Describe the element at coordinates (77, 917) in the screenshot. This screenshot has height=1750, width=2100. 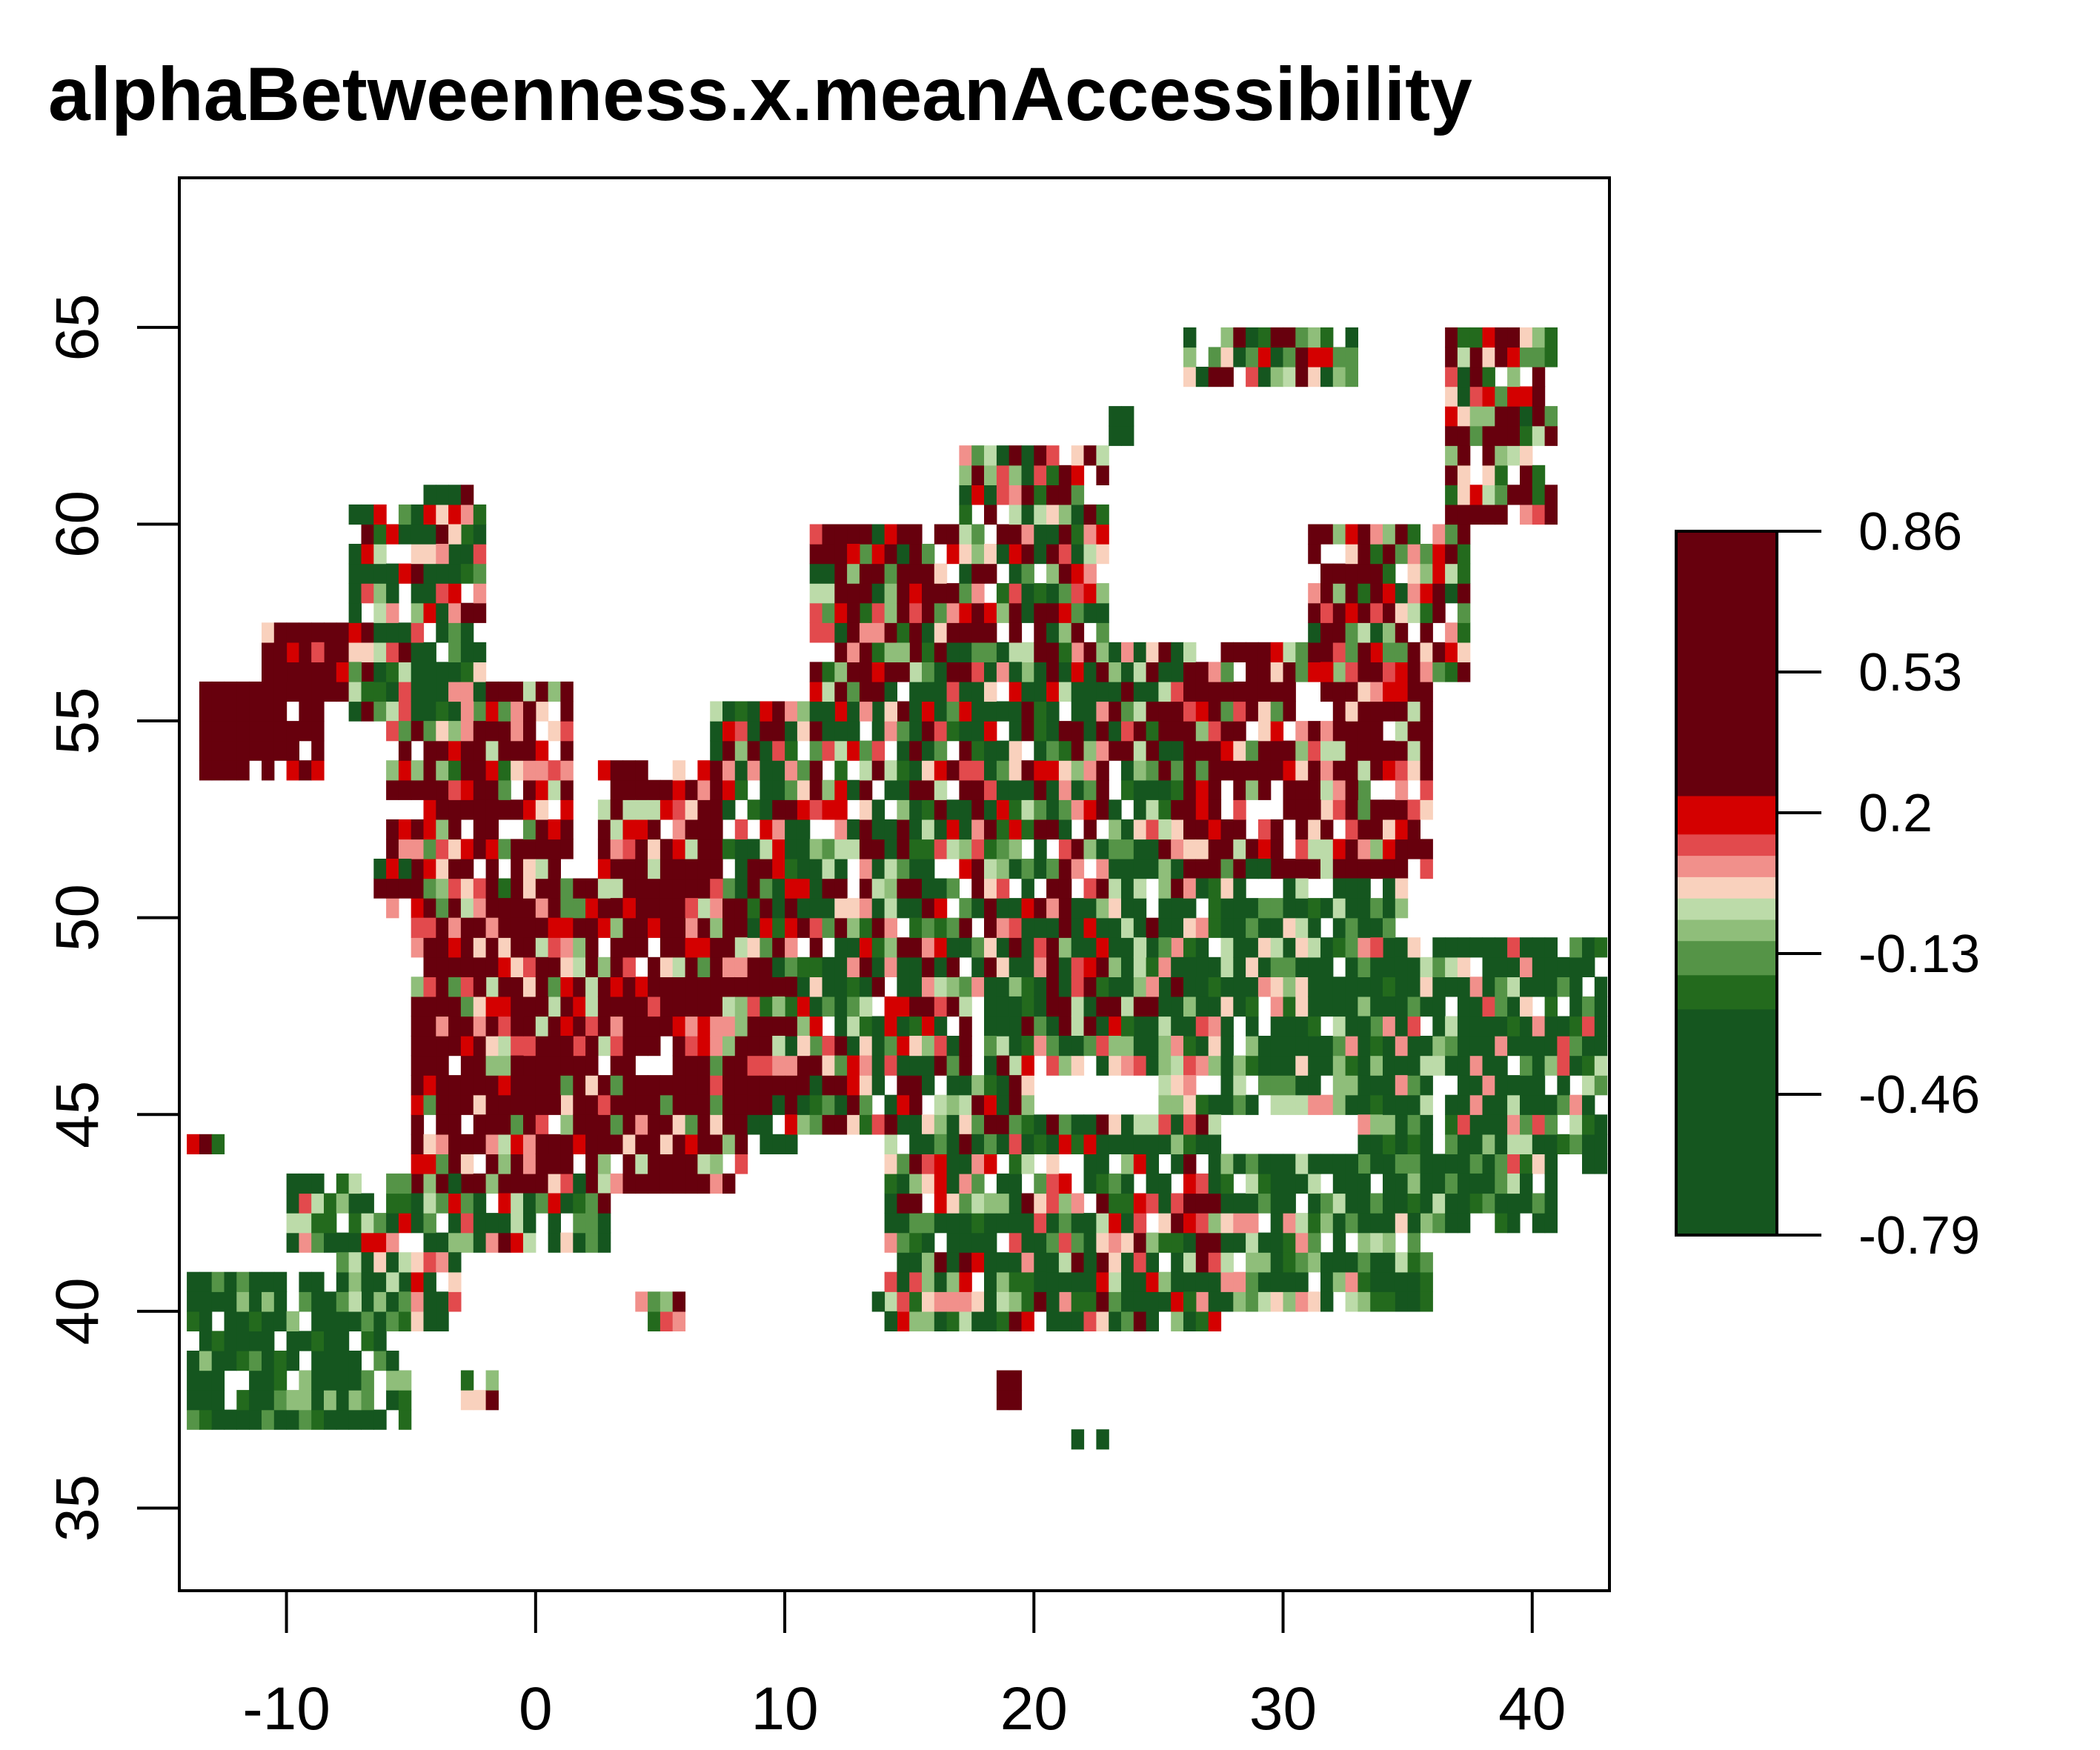
I see `y-tick-label: 50` at that location.